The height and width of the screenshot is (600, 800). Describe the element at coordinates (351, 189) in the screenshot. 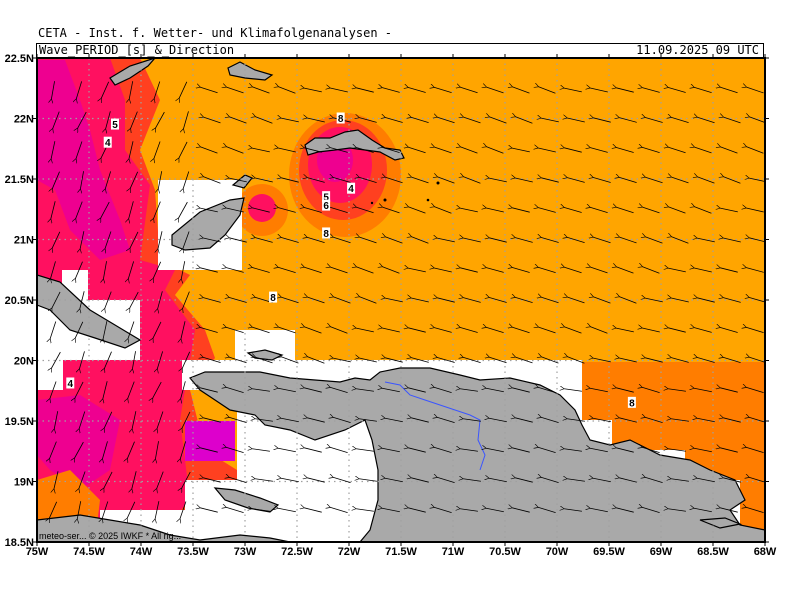

I see `contour-label: 4` at that location.